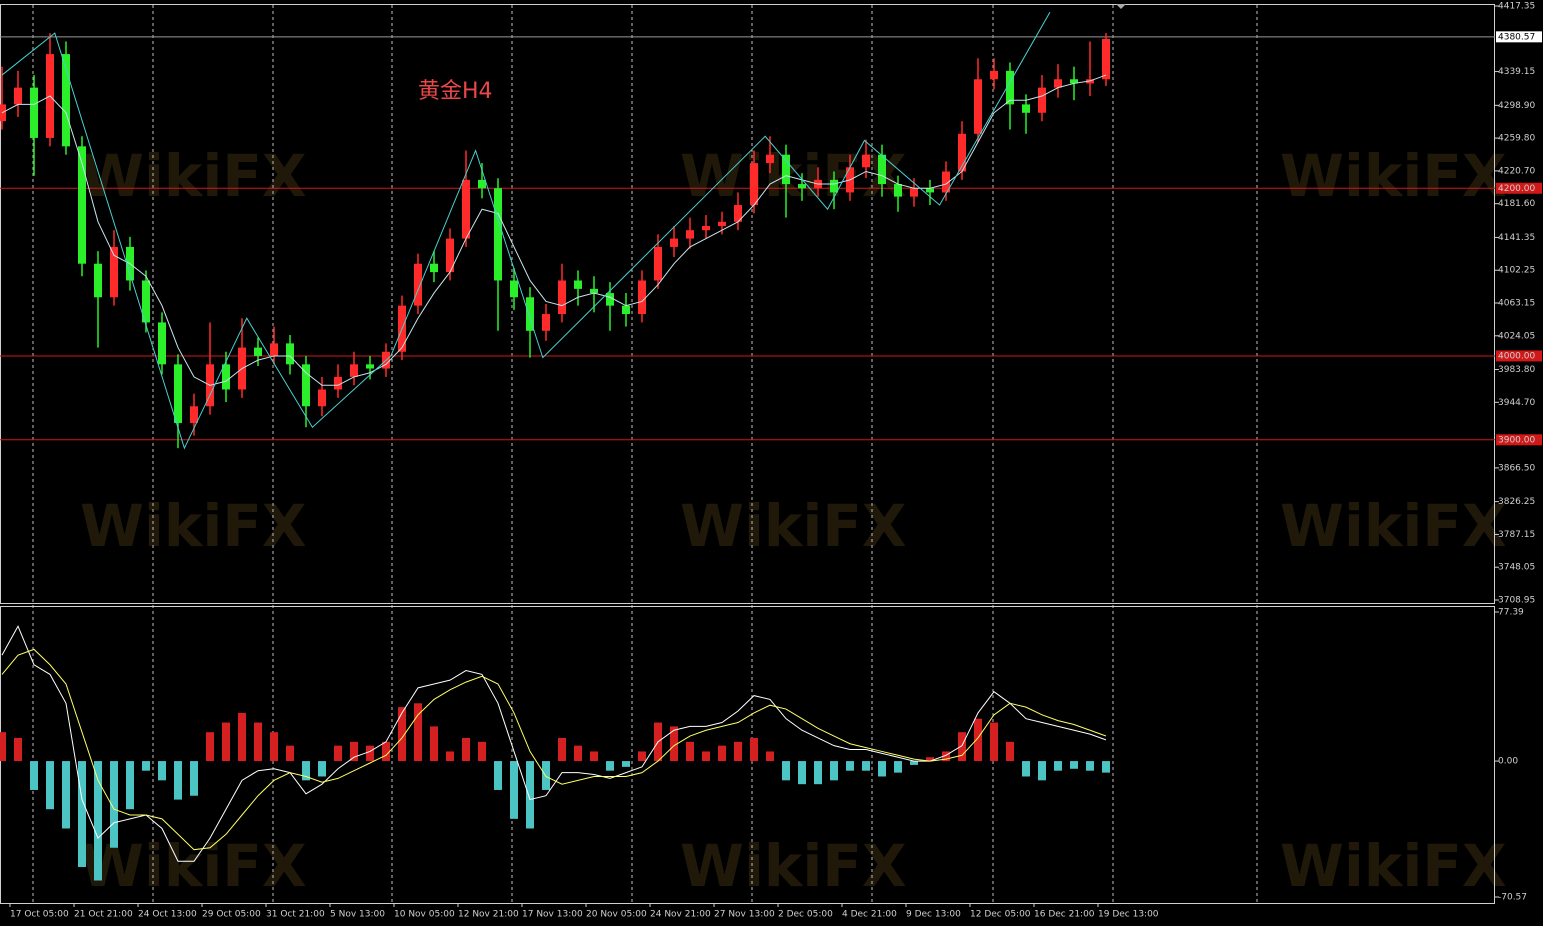 This screenshot has height=926, width=1543. Describe the element at coordinates (616, 915) in the screenshot. I see `x-tick-label: 20 Nov 05:00` at that location.